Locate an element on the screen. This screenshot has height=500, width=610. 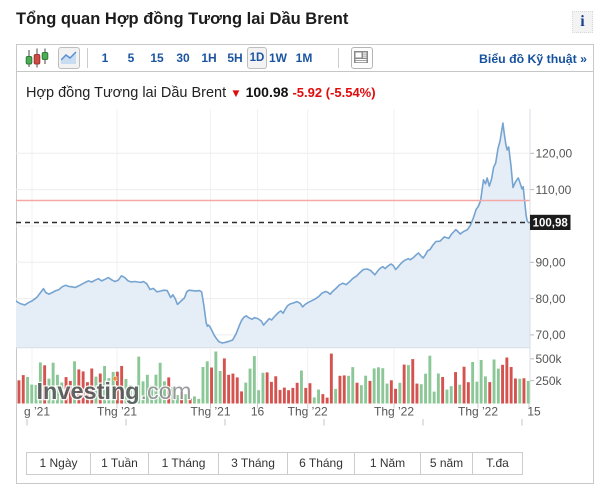
svg-text: Investing is located at coordinates (88, 391).